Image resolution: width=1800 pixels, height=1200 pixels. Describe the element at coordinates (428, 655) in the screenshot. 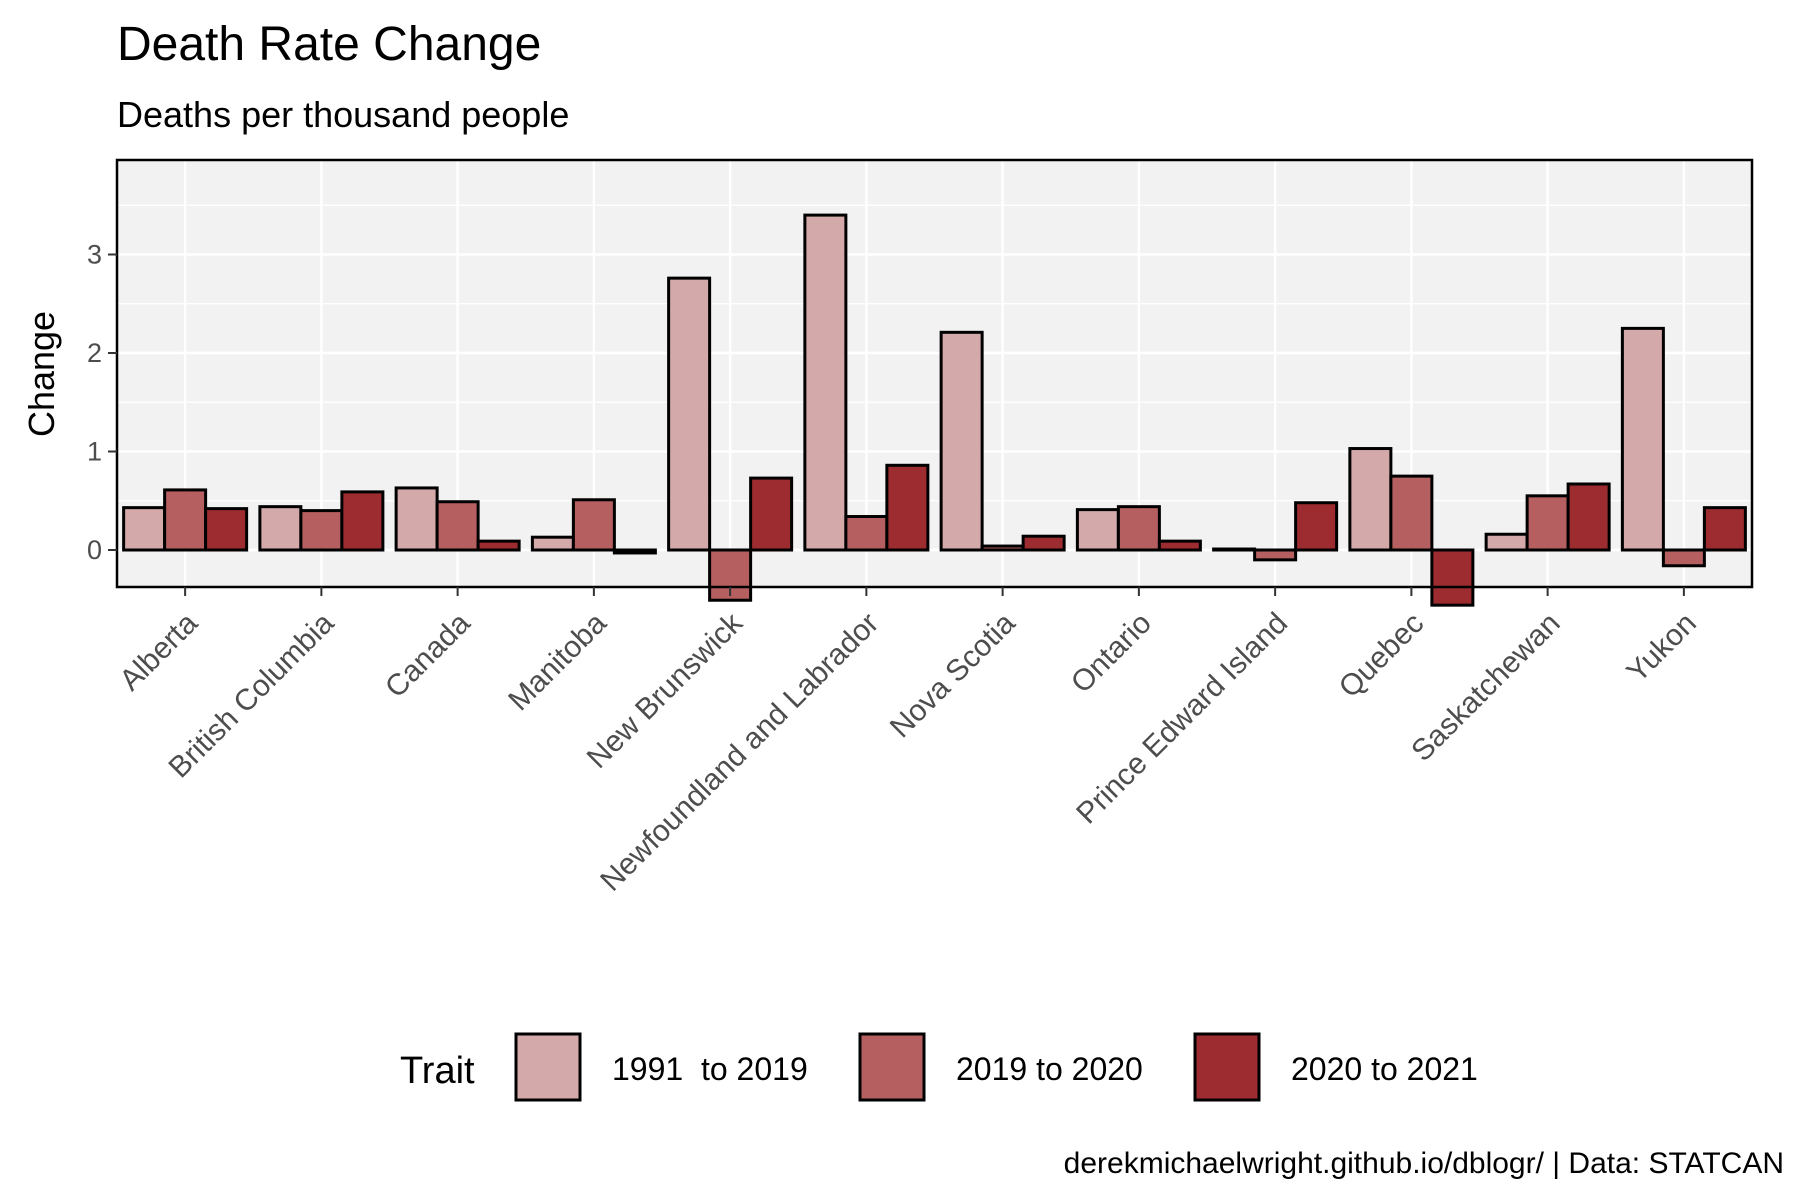

I see `x-tick-label-canada: Canada` at that location.